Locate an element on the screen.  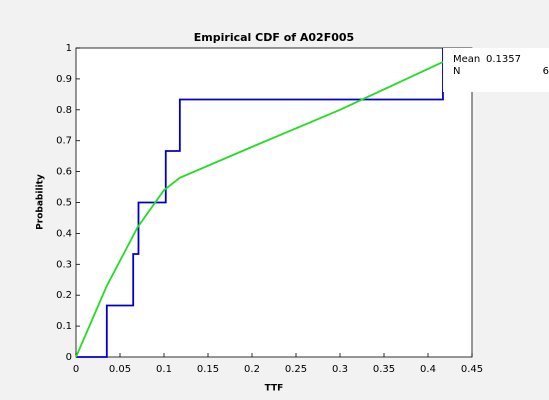
y-tick-label: 0.8 is located at coordinates (64, 110).